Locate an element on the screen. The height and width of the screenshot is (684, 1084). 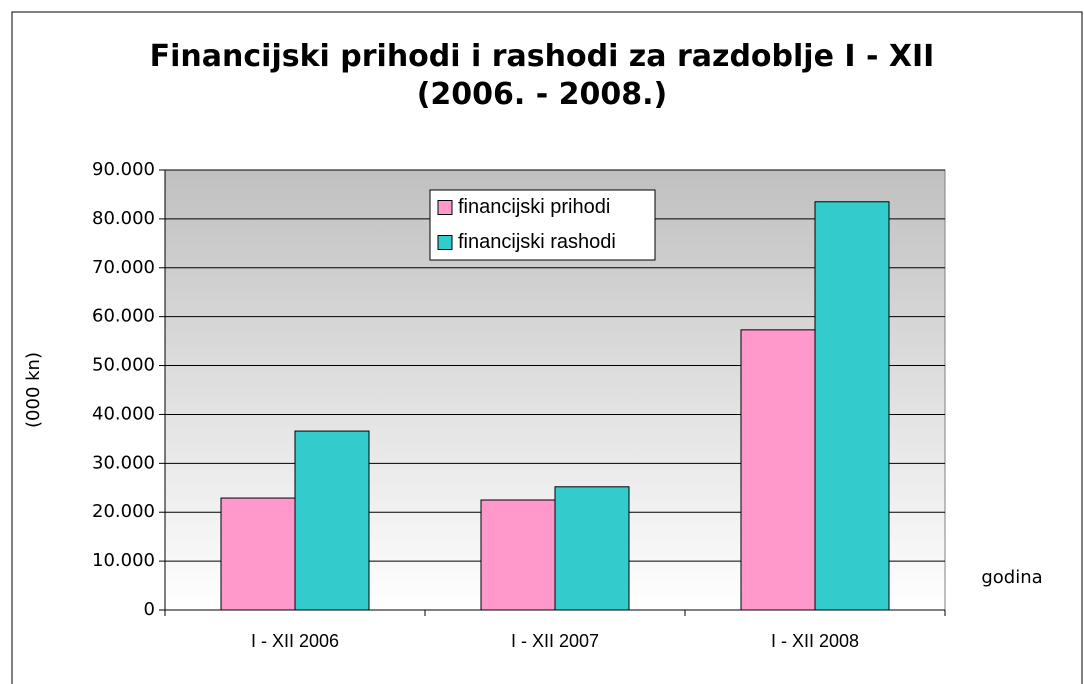
y-axis-label: (000 kn) is located at coordinates (33, 390).